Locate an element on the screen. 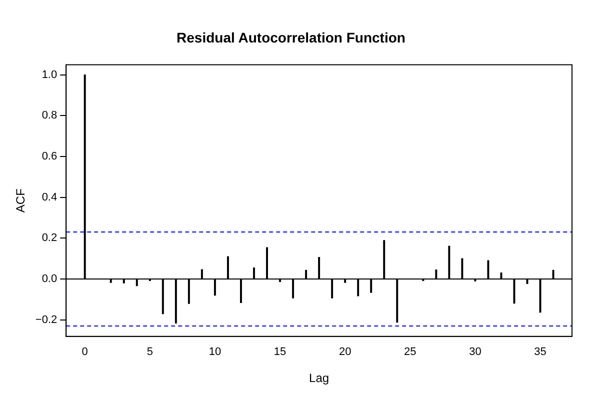 This screenshot has height=400, width=600. y-axis-title: ACF is located at coordinates (21, 200).